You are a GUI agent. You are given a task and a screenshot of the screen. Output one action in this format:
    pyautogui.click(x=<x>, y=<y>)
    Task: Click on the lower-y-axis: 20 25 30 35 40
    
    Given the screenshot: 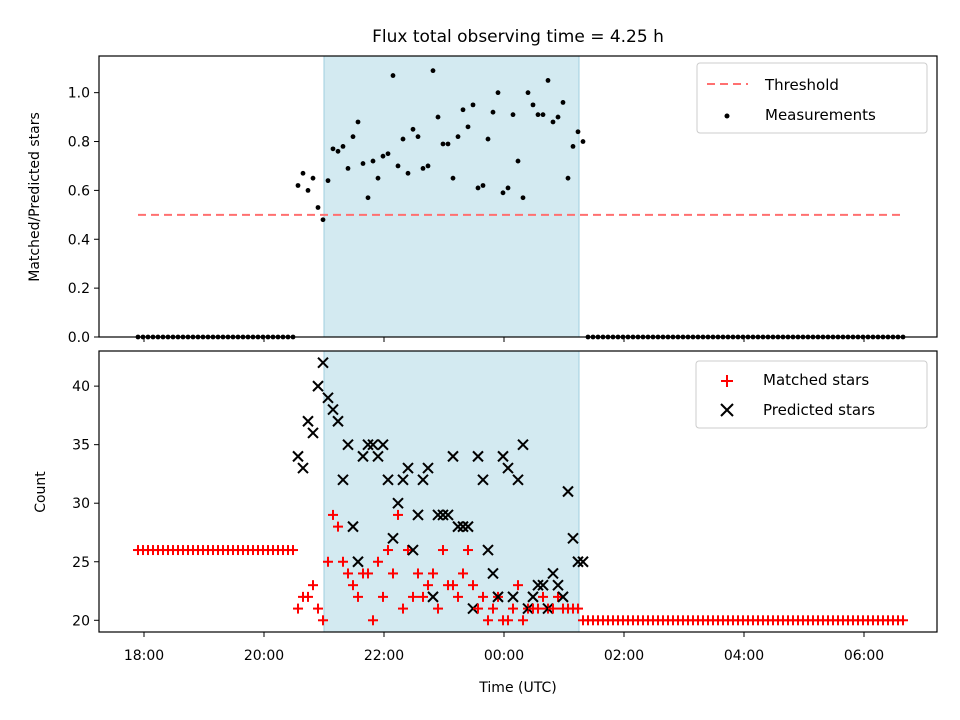 What is the action you would take?
    pyautogui.click(x=85, y=504)
    